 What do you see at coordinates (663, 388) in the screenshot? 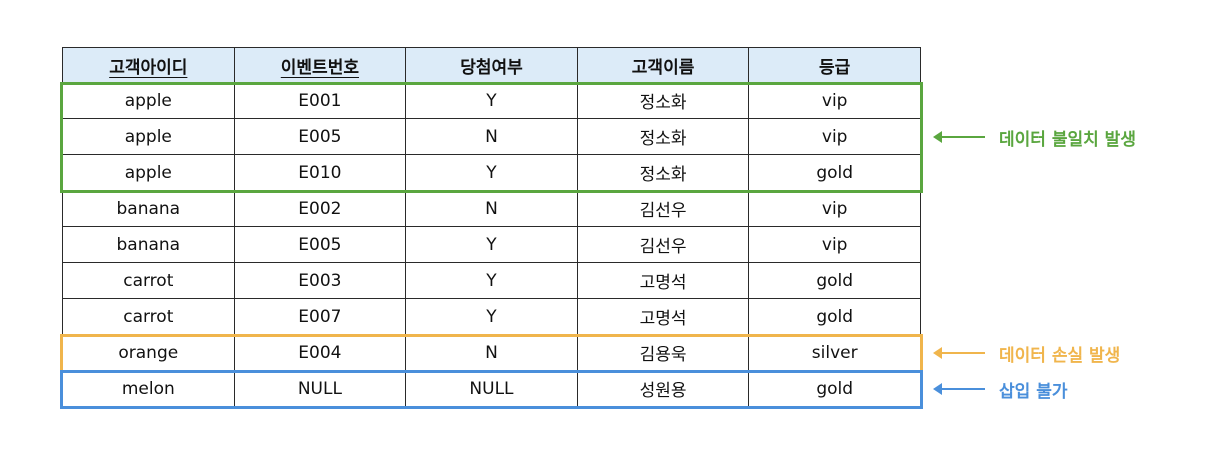
I see `cell-customer-name: 성원용` at bounding box center [663, 388].